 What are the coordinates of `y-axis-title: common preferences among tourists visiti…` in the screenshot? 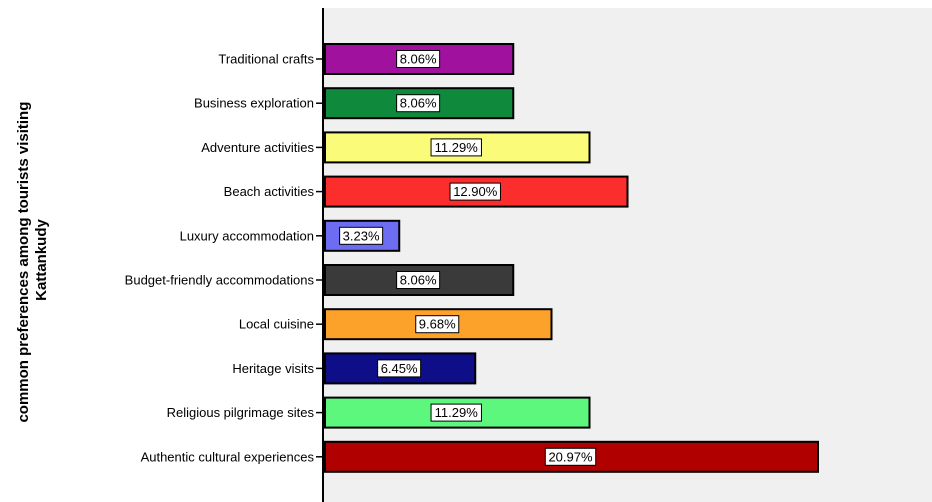 It's located at (32, 259).